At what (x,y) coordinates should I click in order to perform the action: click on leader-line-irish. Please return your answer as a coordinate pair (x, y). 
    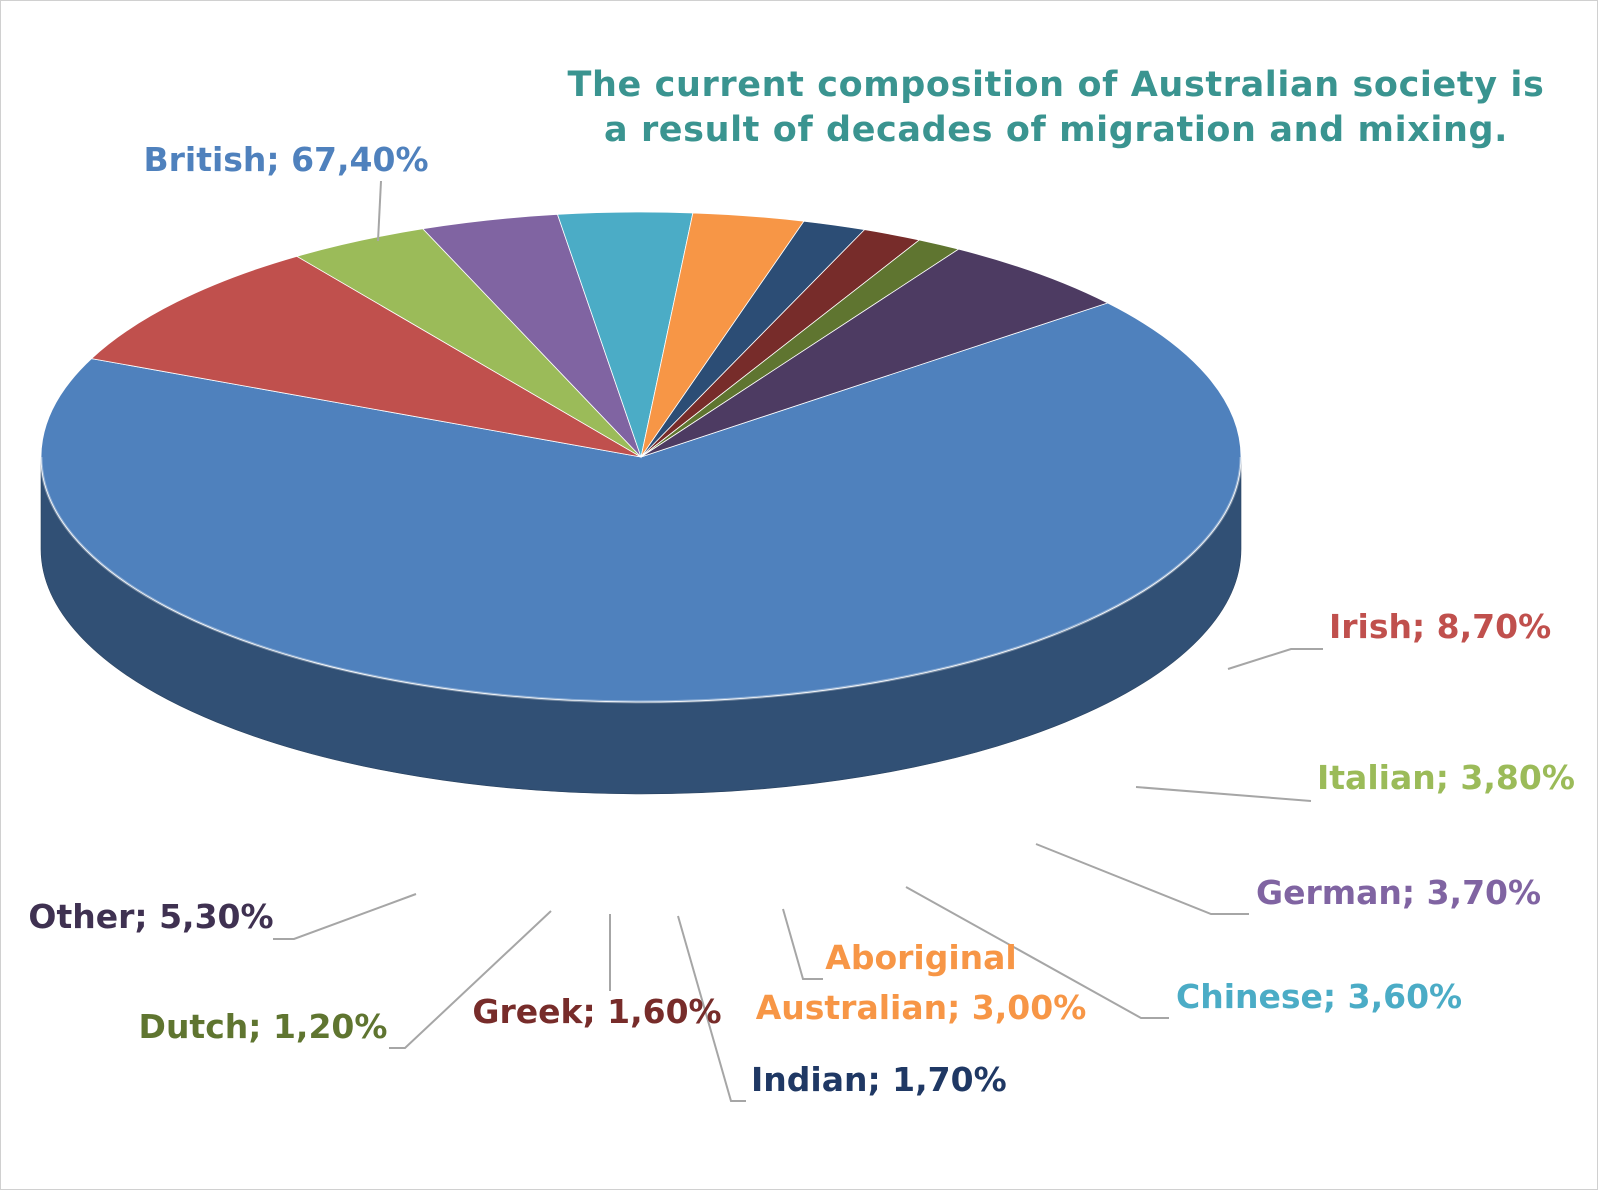
    Looking at the image, I should click on (1275, 659).